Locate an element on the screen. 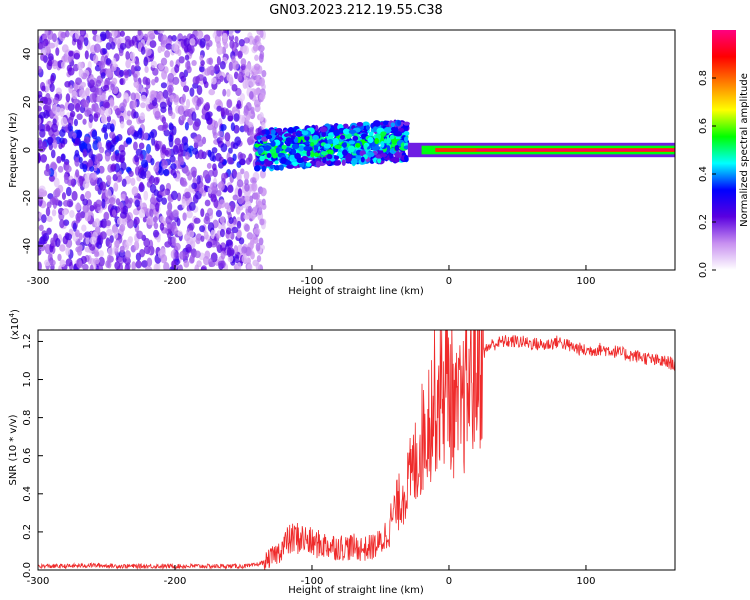 The height and width of the screenshot is (600, 750). snr-y-multiplier-close: ) is located at coordinates (15, 311).